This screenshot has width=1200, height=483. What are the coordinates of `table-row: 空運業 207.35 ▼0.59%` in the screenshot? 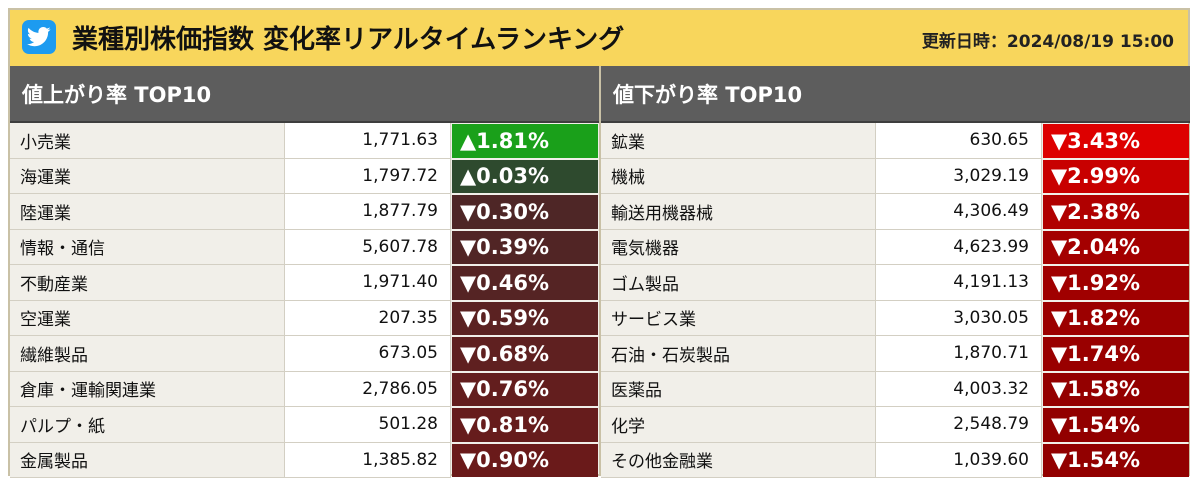 It's located at (304, 318).